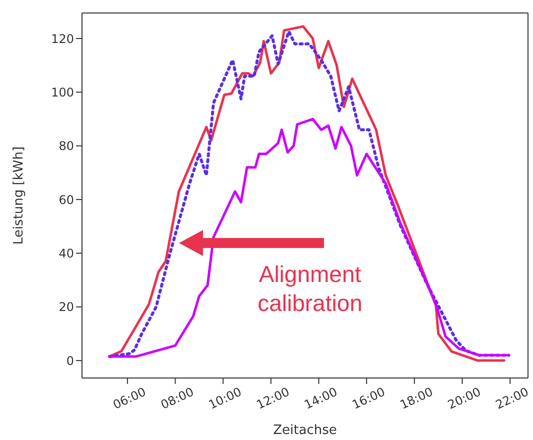 The width and height of the screenshot is (533, 440). Describe the element at coordinates (66, 253) in the screenshot. I see `y-tick-label: 40` at that location.